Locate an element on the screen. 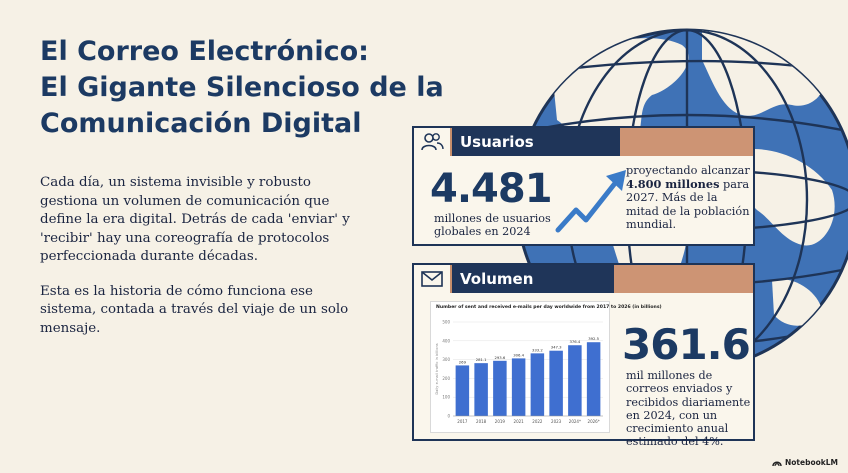  x-tick-label: 2017 is located at coordinates (462, 421).